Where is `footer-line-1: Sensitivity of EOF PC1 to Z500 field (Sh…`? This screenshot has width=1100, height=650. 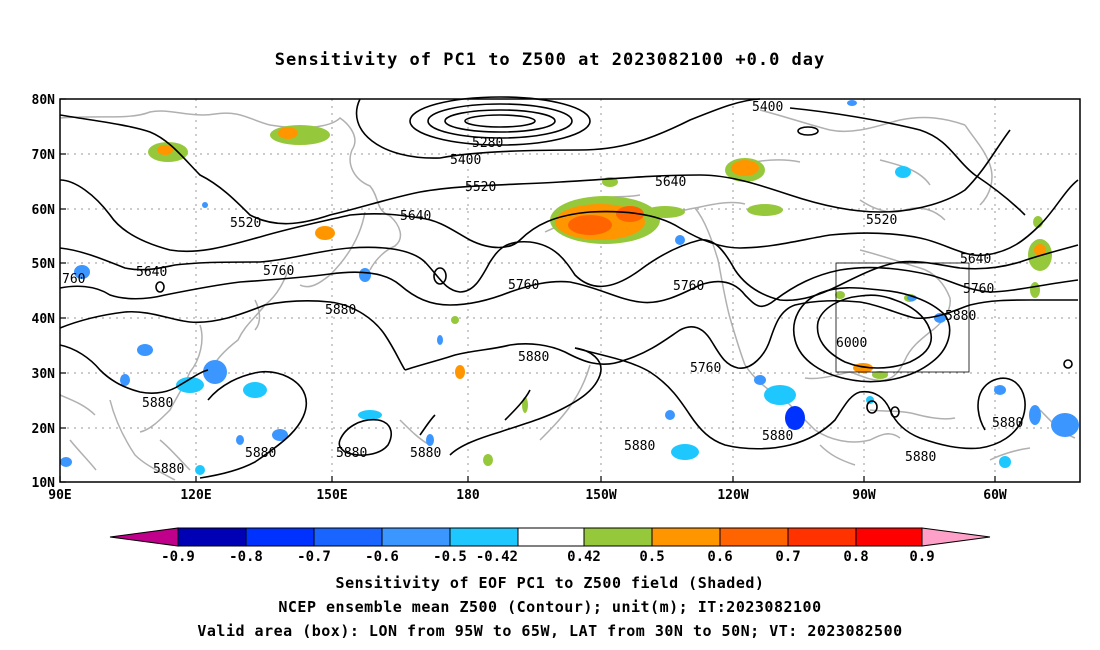 footer-line-1: Sensitivity of EOF PC1 to Z500 field (Sh… is located at coordinates (550, 583).